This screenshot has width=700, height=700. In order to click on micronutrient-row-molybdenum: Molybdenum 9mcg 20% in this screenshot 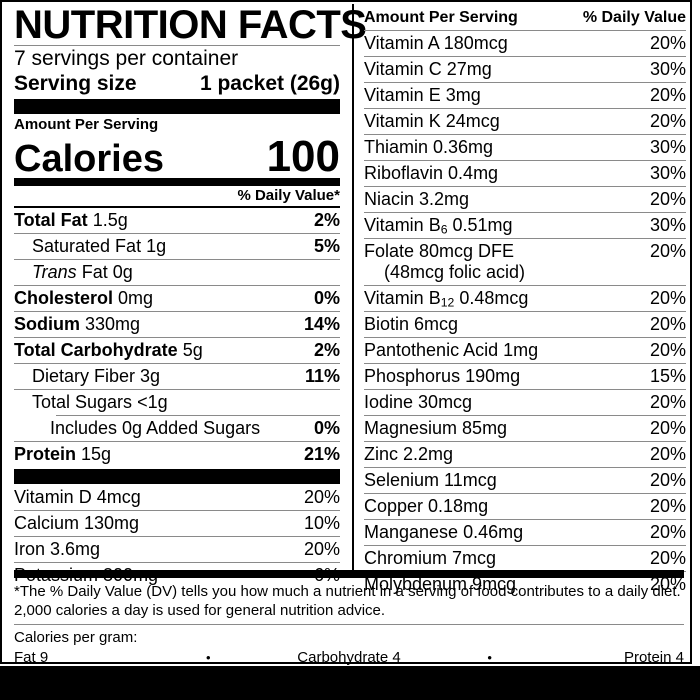, I will do `click(525, 584)`.